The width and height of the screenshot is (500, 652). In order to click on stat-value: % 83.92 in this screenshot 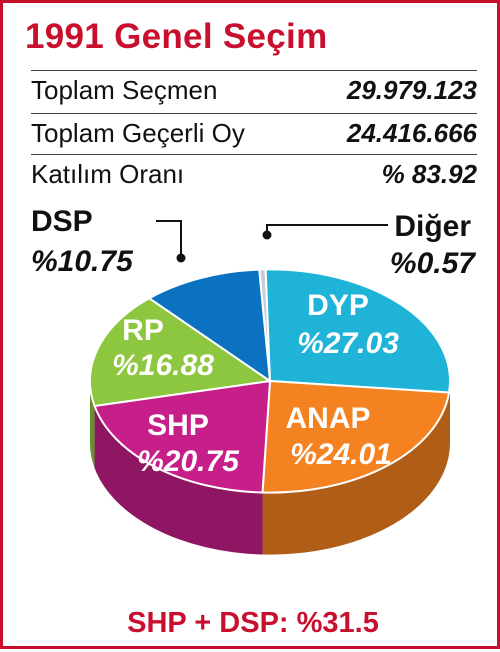, I will do `click(429, 173)`.